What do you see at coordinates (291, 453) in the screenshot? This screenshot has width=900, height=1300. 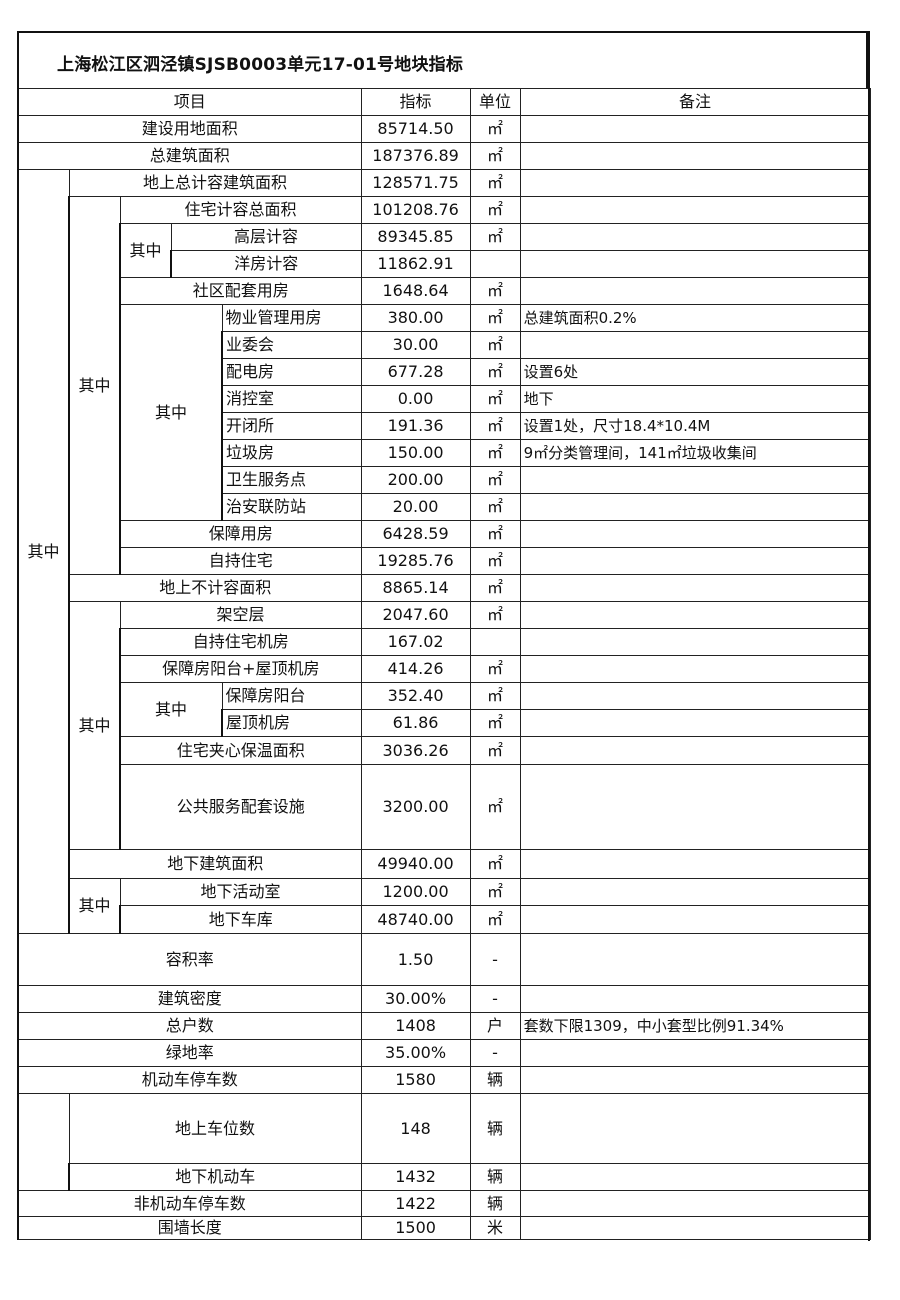 I see `row-label: 垃圾房` at bounding box center [291, 453].